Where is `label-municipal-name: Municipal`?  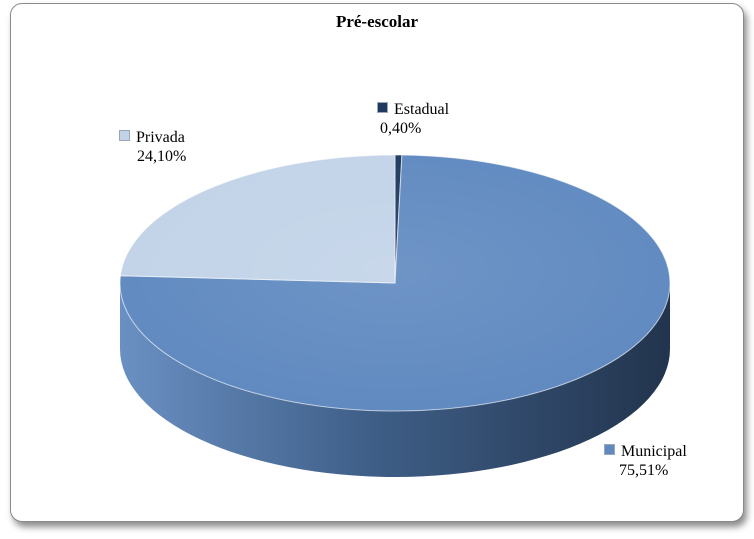 label-municipal-name: Municipal is located at coordinates (654, 451).